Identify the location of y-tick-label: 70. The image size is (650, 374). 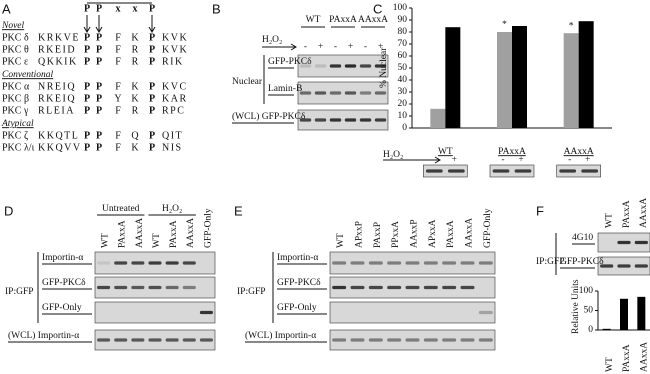
(403, 44).